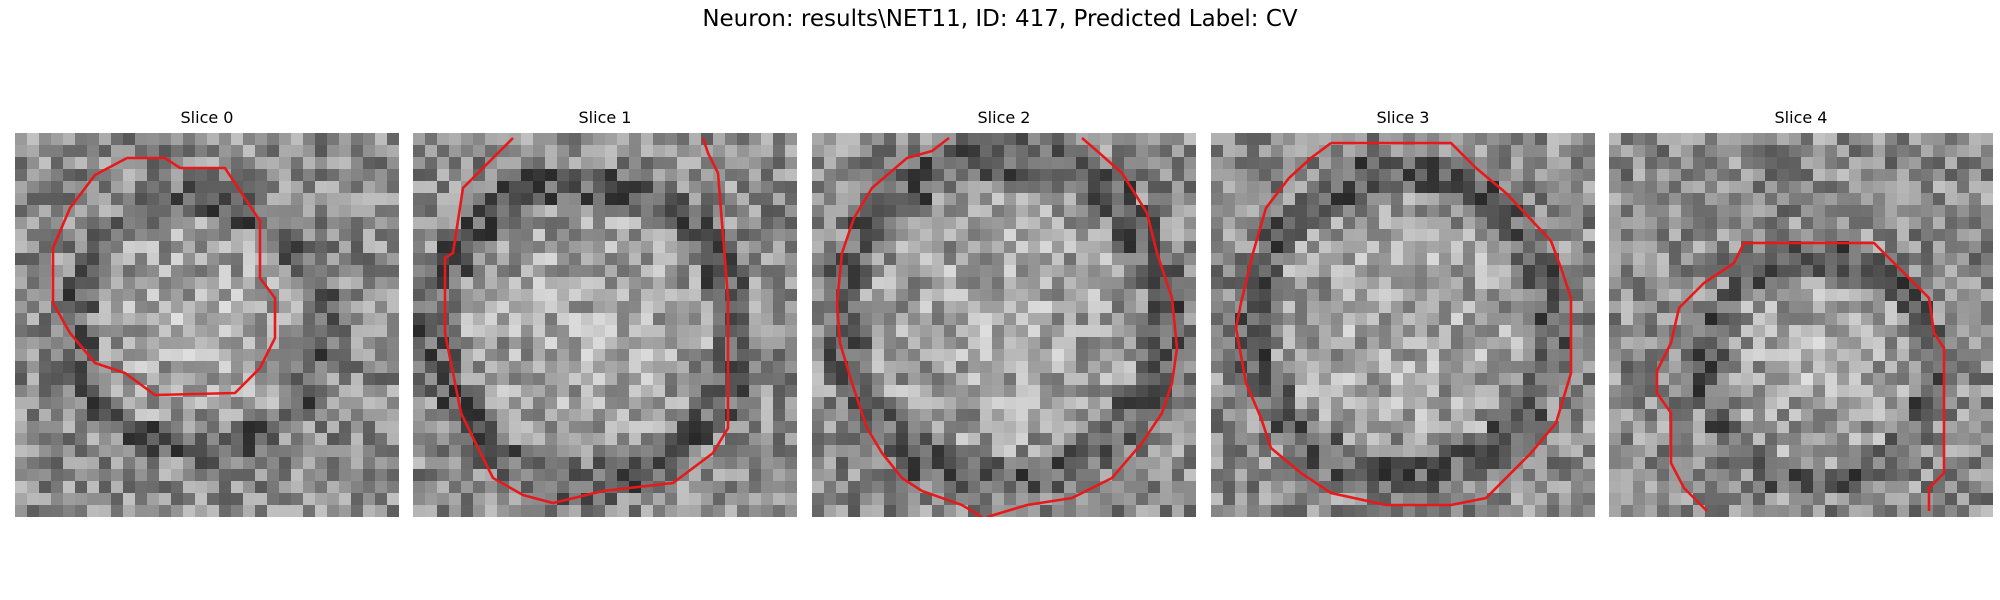  What do you see at coordinates (605, 117) in the screenshot?
I see `slice-title: Slice 1` at bounding box center [605, 117].